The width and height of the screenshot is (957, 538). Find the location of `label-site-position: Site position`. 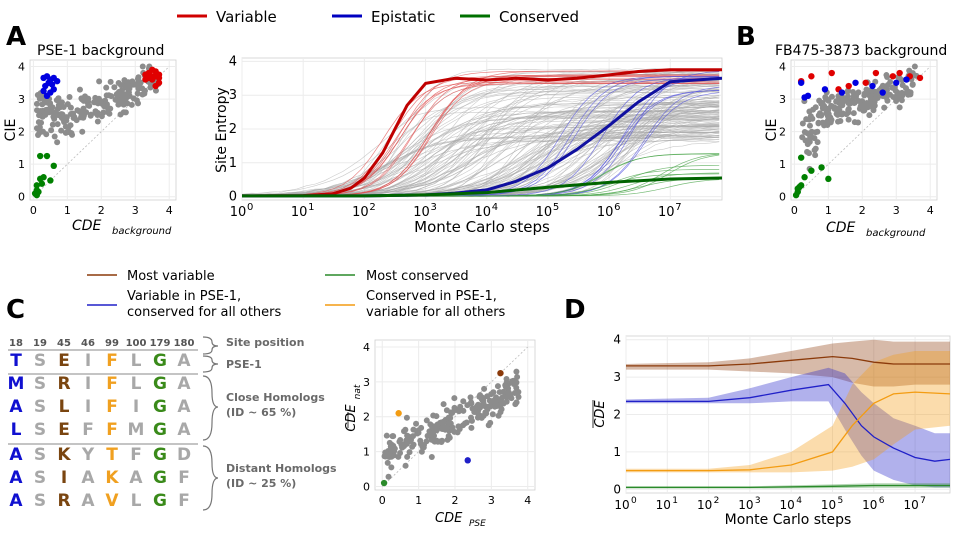

label-site-position: Site position is located at coordinates (265, 342).